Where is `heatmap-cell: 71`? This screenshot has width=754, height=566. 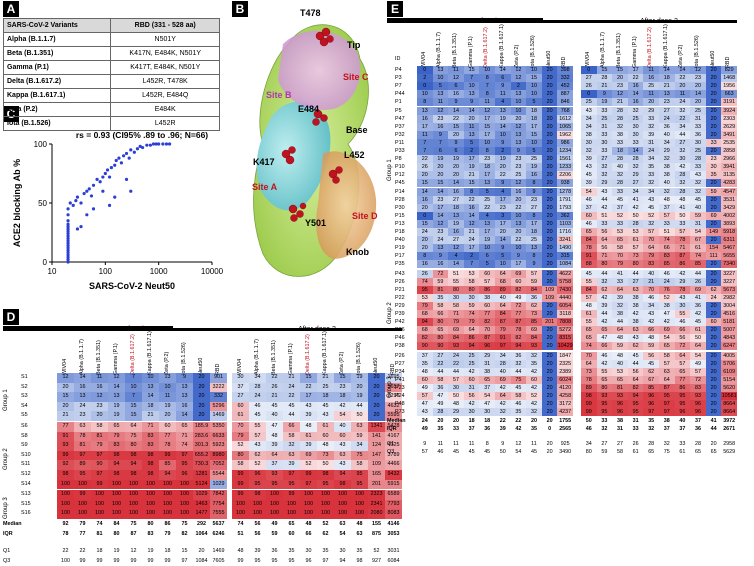 heatmap-cell: 71 is located at coordinates (682, 248).